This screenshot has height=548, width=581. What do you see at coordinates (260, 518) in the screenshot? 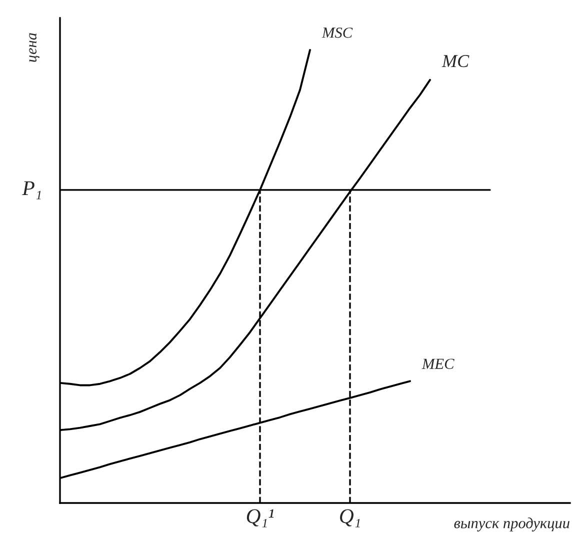
I see `x-tick-label: Q₁¹` at bounding box center [260, 518].